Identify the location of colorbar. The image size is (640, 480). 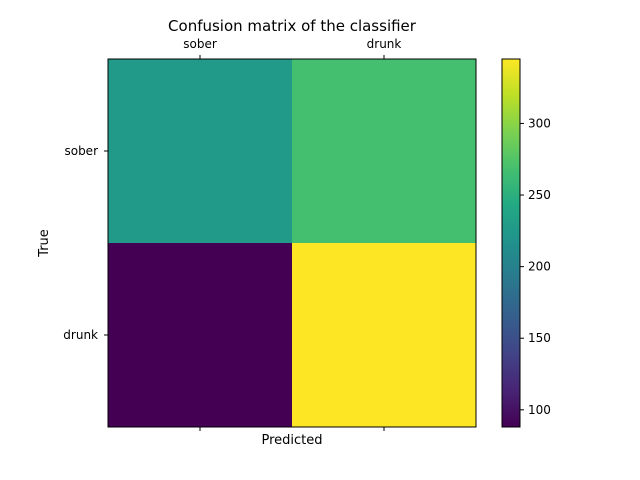
(511, 243).